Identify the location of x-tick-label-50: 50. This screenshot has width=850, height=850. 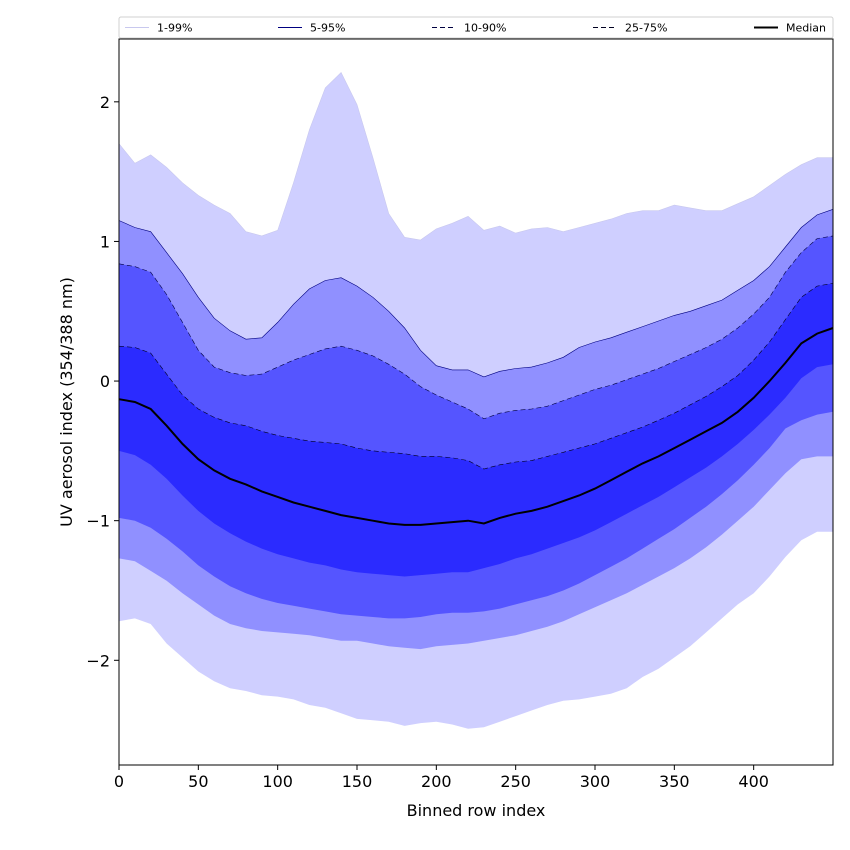
(198, 781).